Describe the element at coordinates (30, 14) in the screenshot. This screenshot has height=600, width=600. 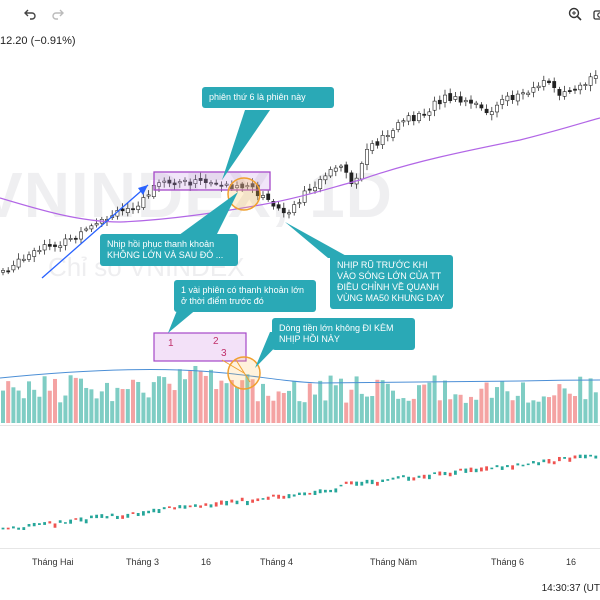
I see `undo-icon` at that location.